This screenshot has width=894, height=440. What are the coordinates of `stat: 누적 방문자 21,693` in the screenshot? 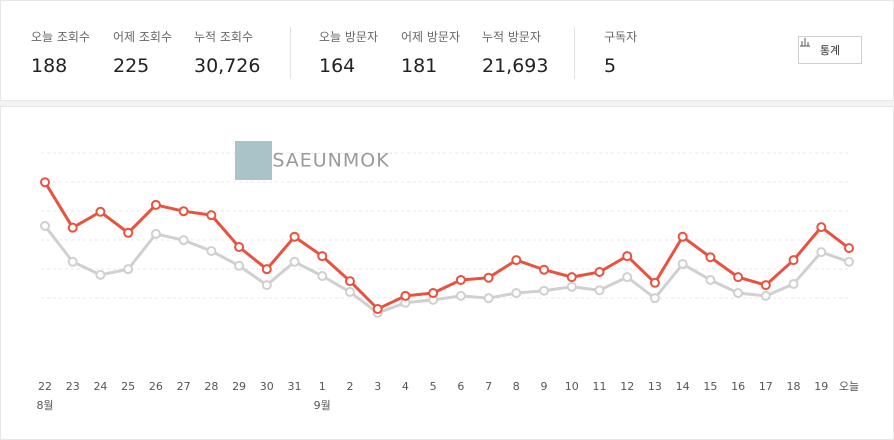 It's located at (515, 52).